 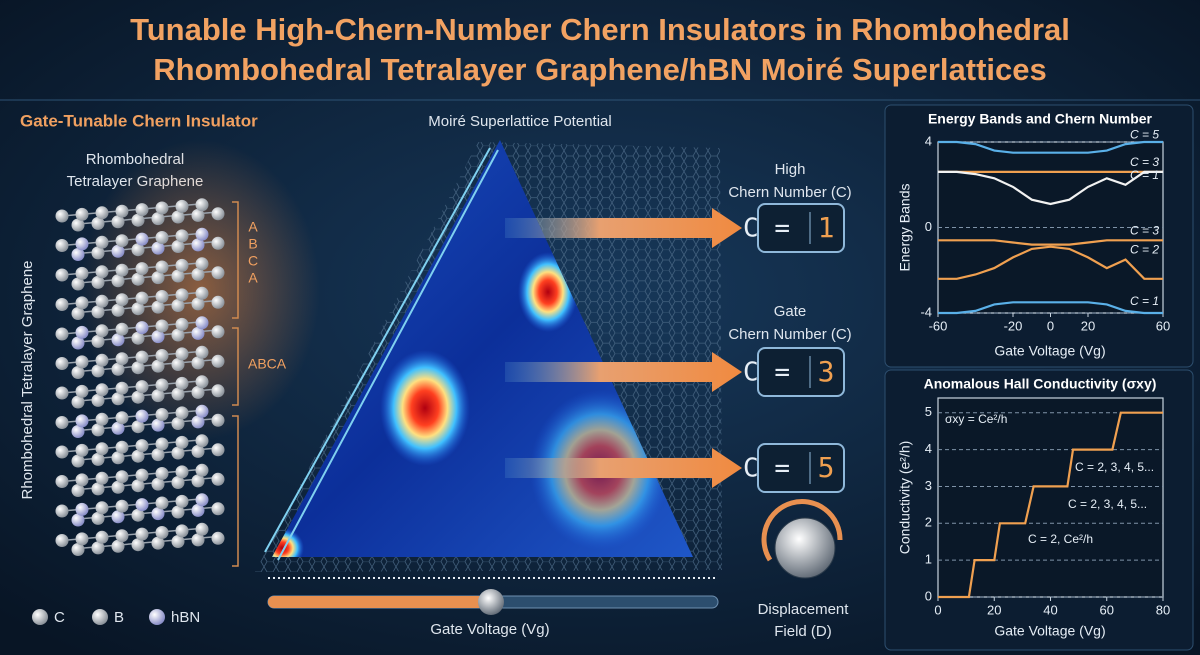 What do you see at coordinates (185, 617) in the screenshot?
I see `legend-label: hBN` at bounding box center [185, 617].